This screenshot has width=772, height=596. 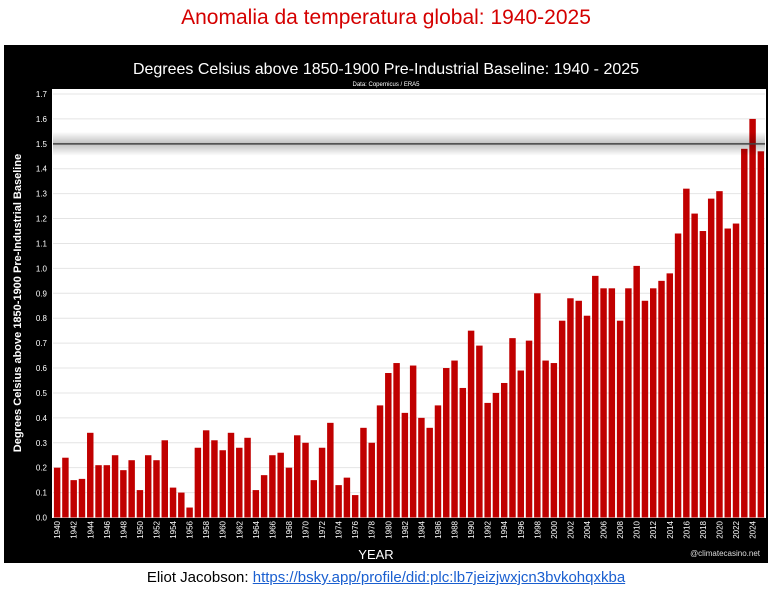 What do you see at coordinates (620, 529) in the screenshot?
I see `x-tick-label: 2008` at bounding box center [620, 529].